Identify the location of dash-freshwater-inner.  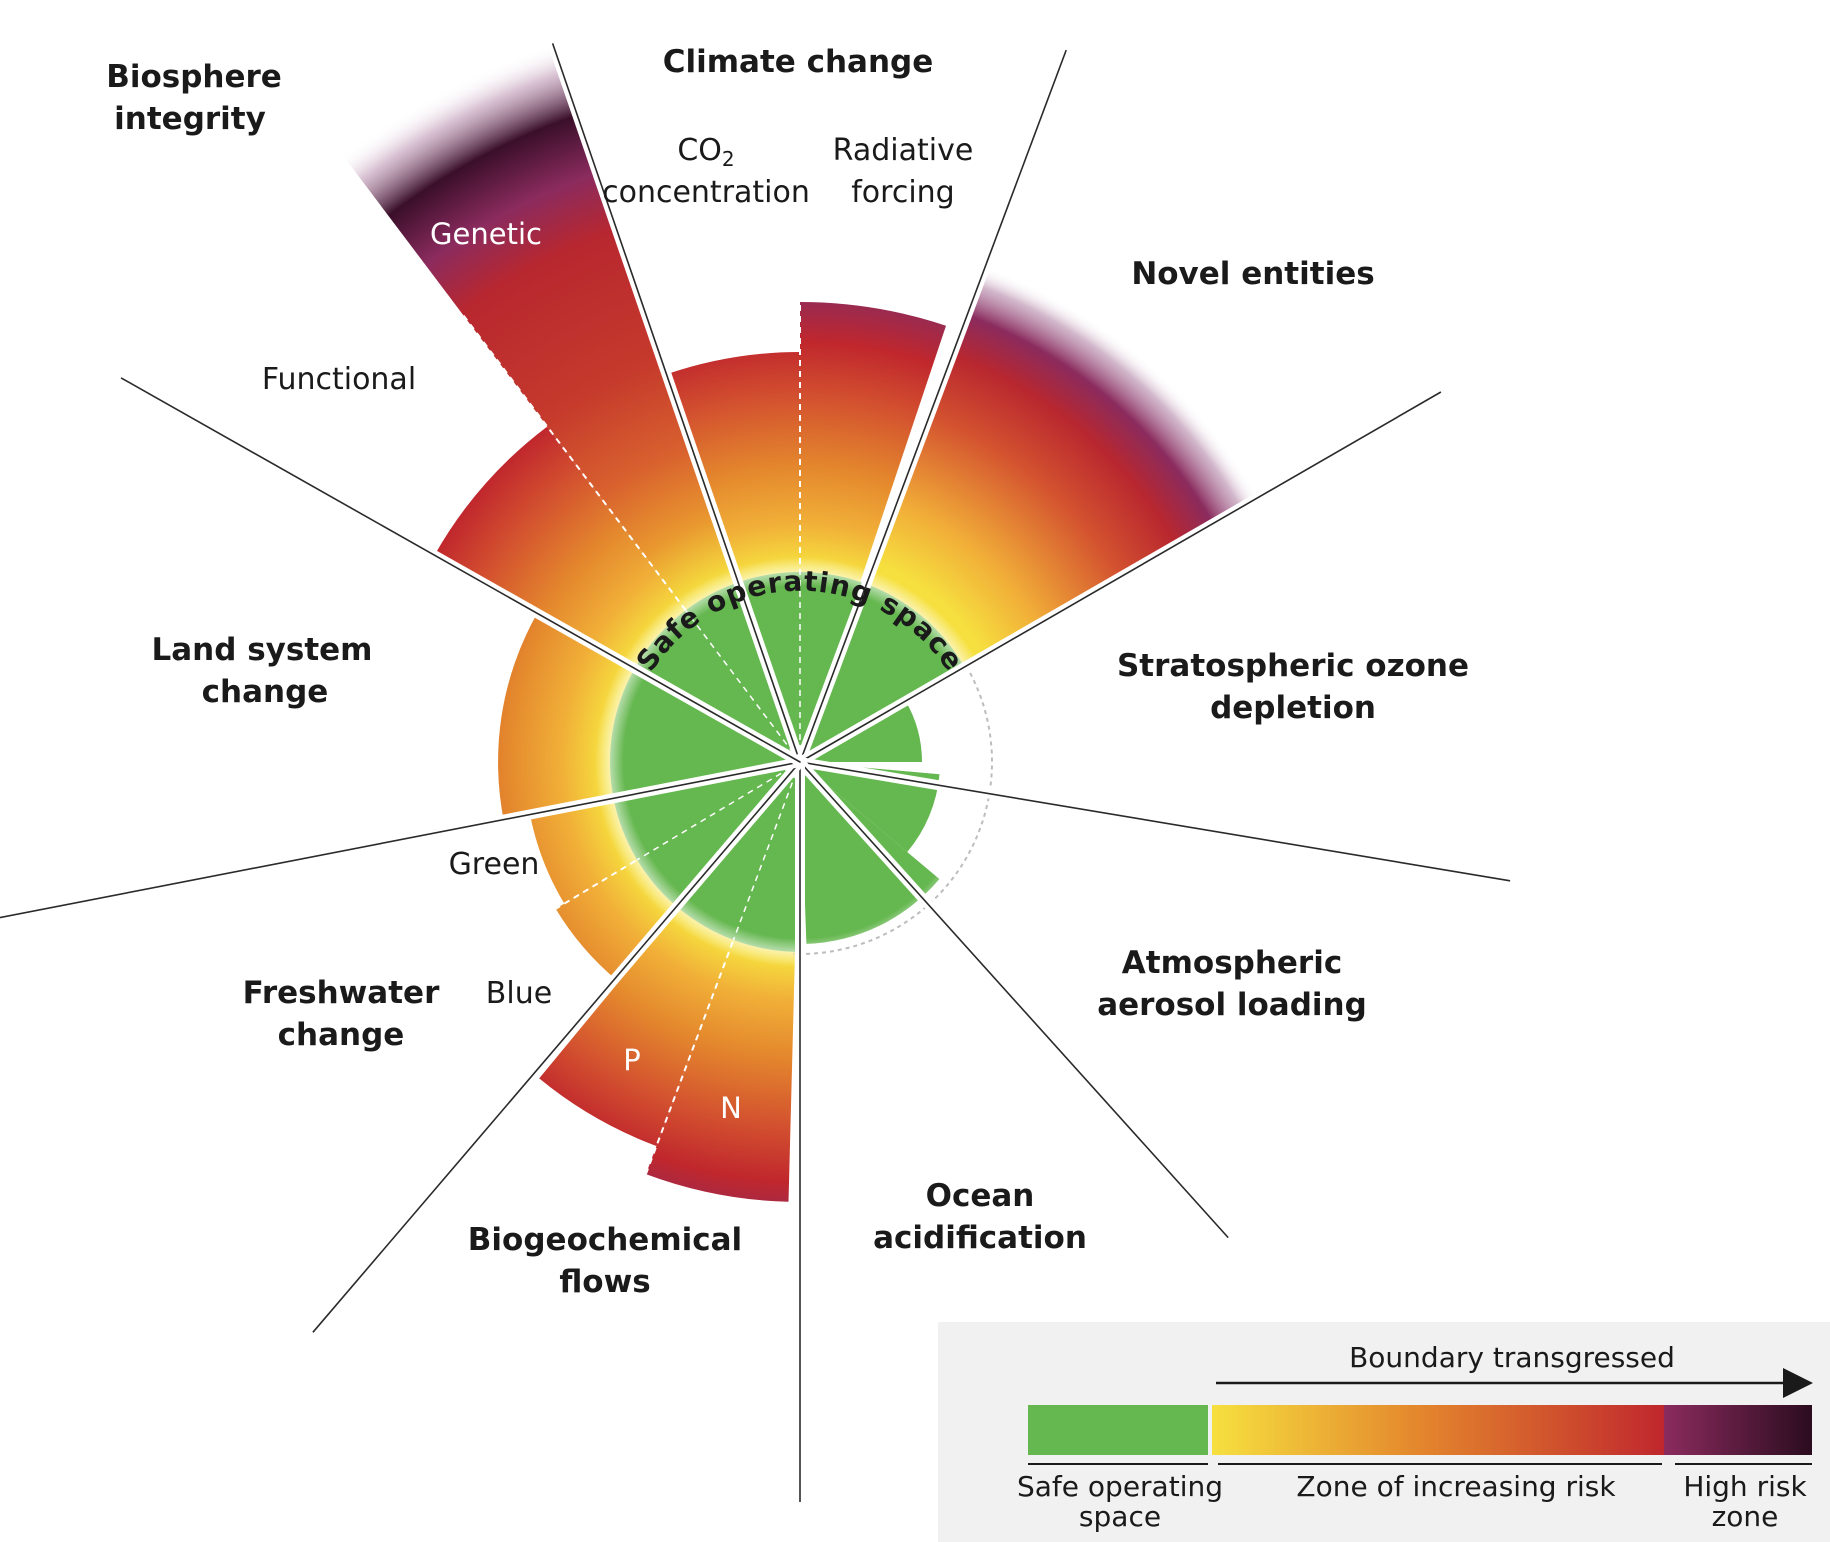
(718, 811).